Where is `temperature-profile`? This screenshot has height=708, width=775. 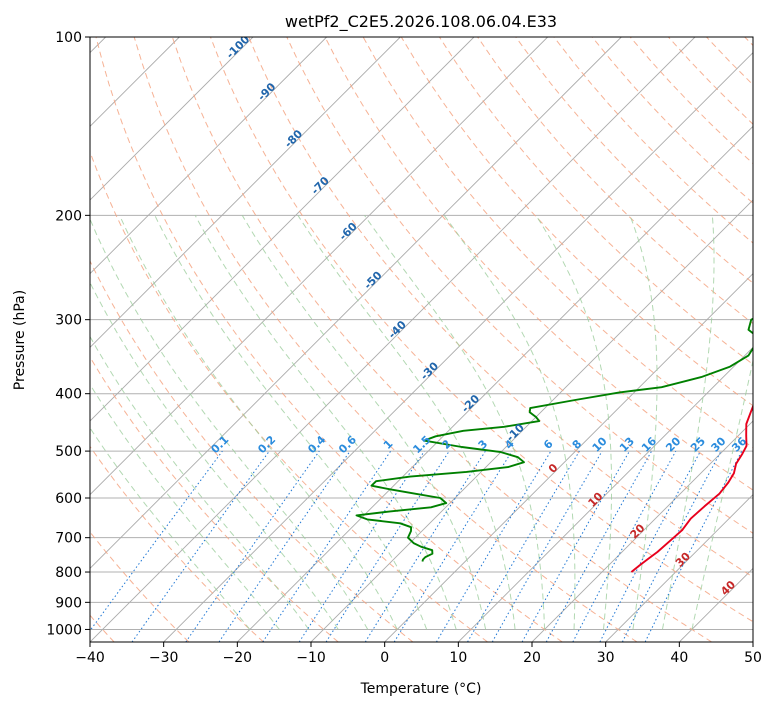
temperature-profile is located at coordinates (691, 488).